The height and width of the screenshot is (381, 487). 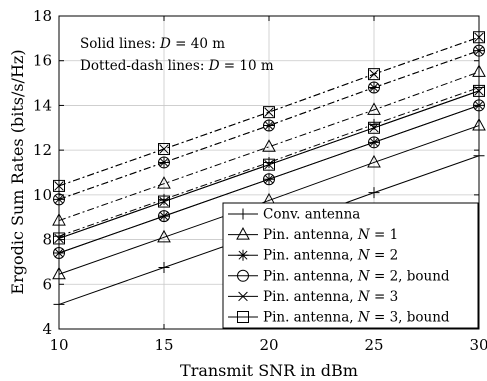 I want to click on legend-label: Pin. antenna, N = 3, so click(x=330, y=297).